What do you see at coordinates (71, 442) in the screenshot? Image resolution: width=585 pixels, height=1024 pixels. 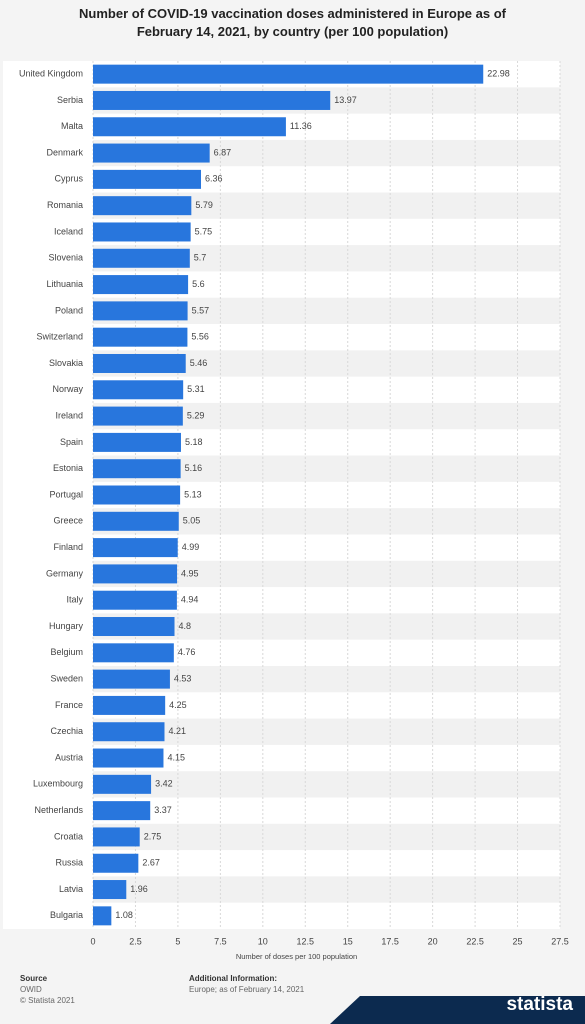 I see `y-tick-label: Spain` at bounding box center [71, 442].